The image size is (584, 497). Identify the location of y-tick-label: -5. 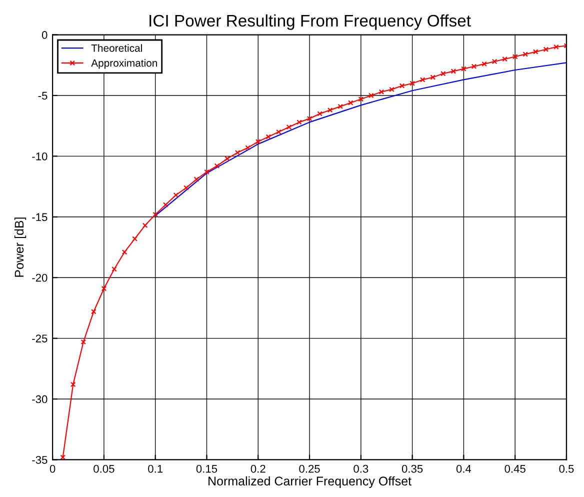
(43, 96).